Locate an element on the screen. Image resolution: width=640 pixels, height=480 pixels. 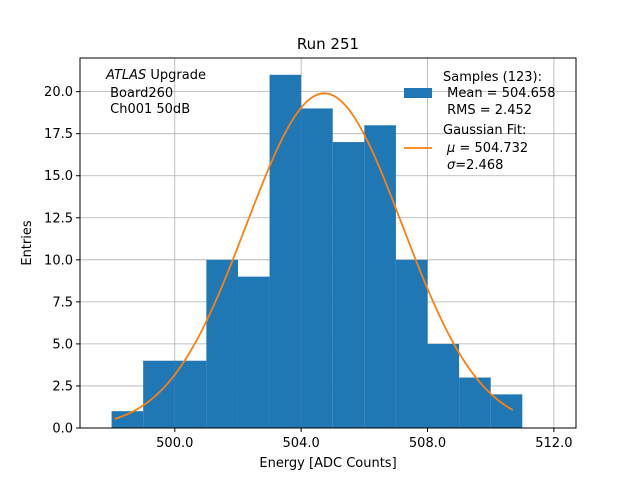
x-tick-label-2: 508.0 is located at coordinates (427, 443).